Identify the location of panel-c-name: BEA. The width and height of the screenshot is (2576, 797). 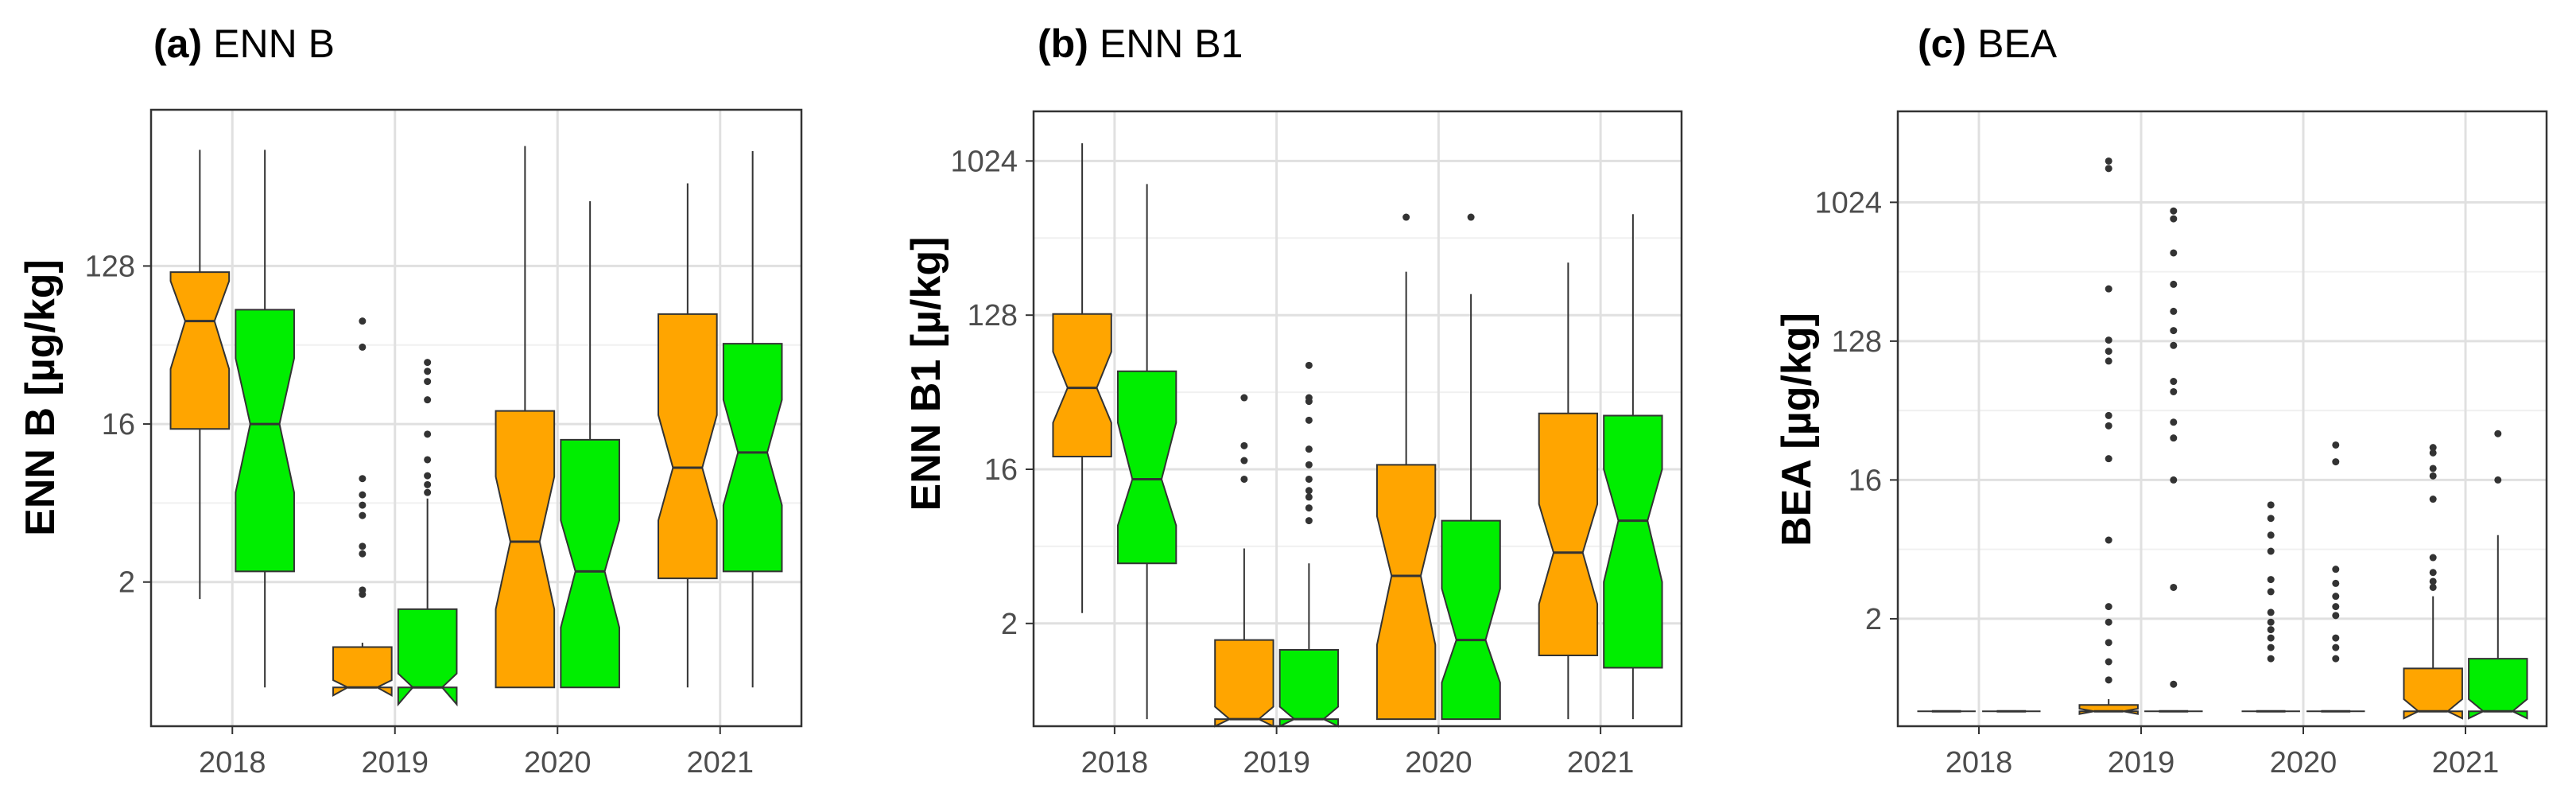
(2017, 44).